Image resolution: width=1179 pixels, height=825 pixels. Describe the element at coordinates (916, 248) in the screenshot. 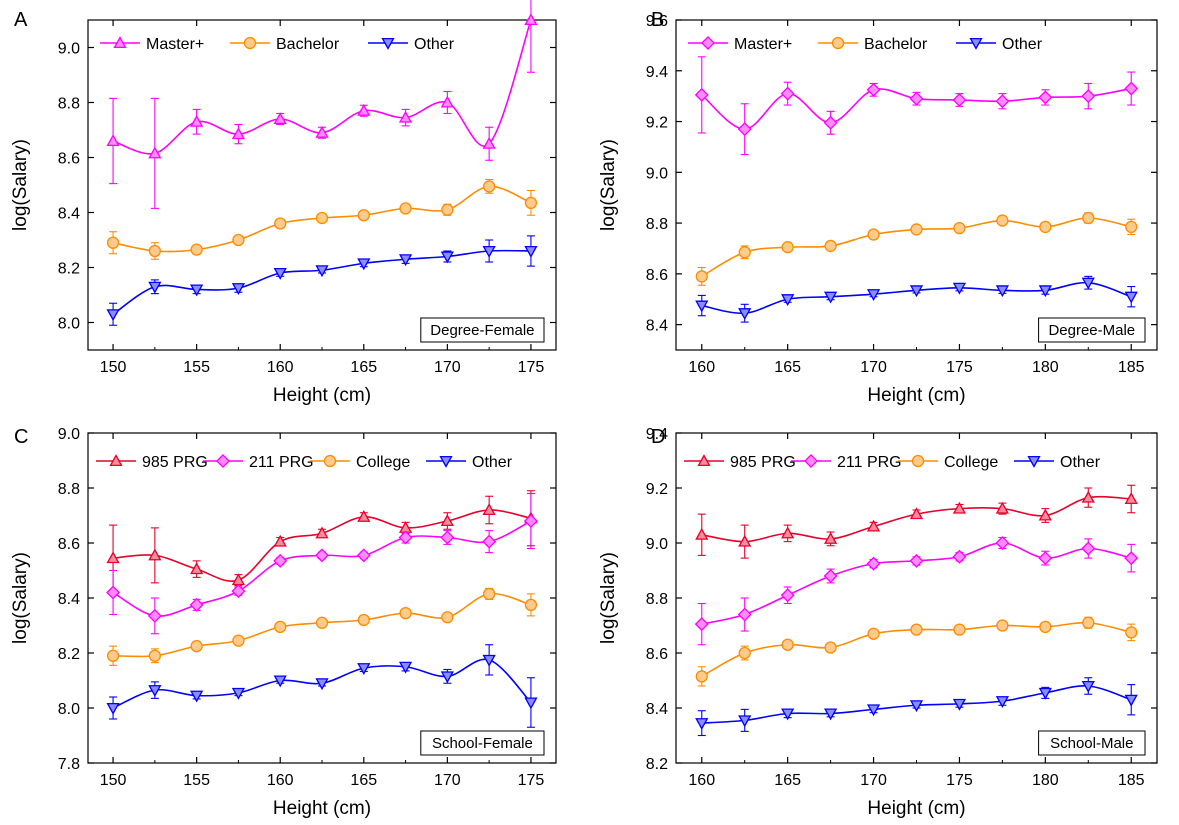

I see `series-bachelor` at that location.